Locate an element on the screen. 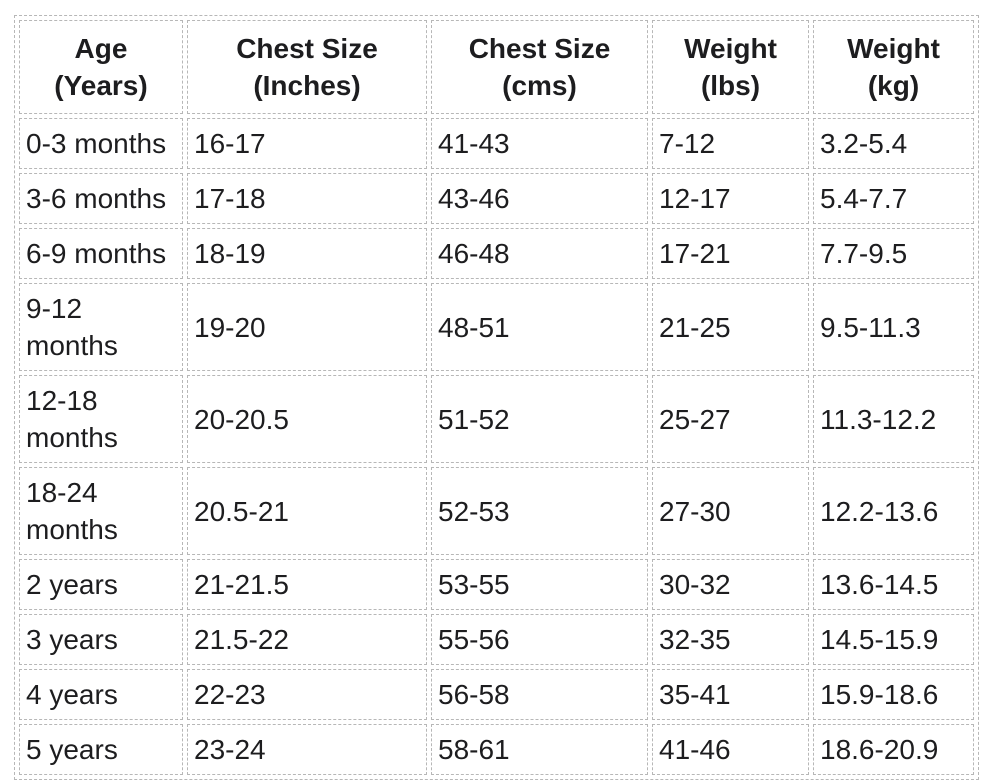 The height and width of the screenshot is (780, 991). col-header-age-line2: (Years) is located at coordinates (101, 85).